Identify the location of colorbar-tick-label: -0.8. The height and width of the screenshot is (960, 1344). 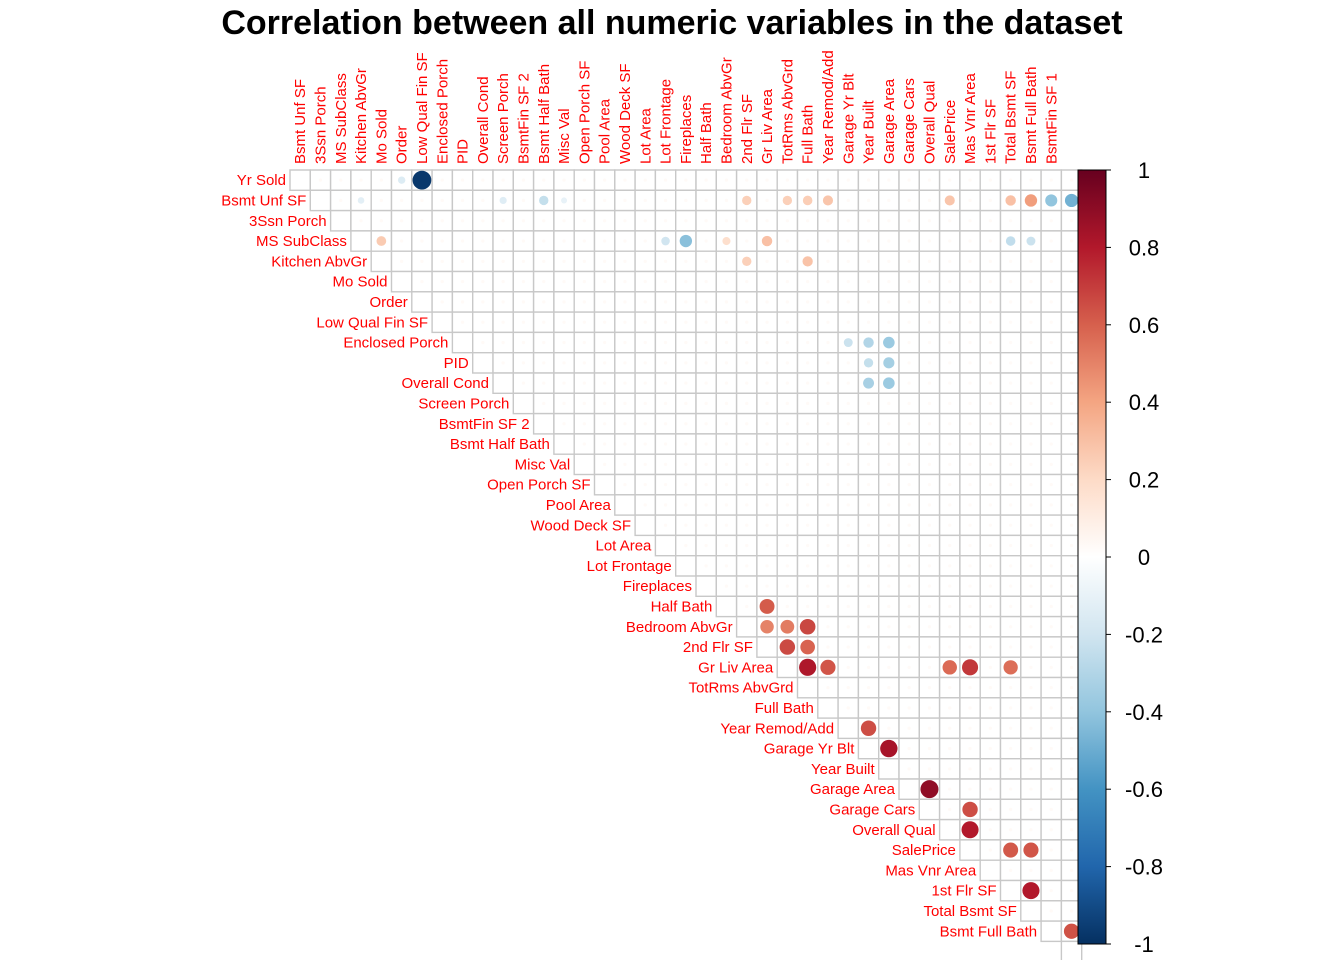
(1144, 867).